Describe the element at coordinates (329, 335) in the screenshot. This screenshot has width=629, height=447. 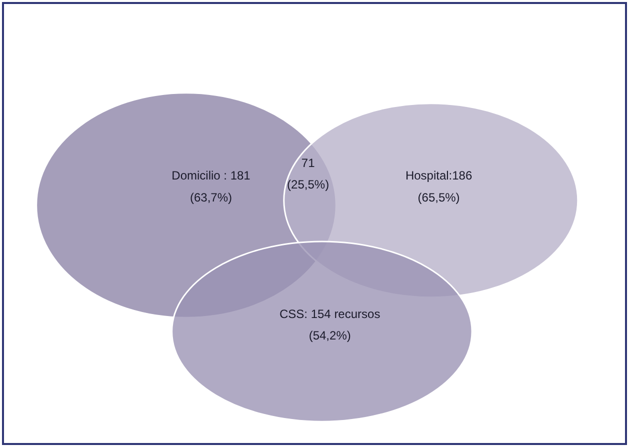
I see `data-label: (54,2%)` at that location.